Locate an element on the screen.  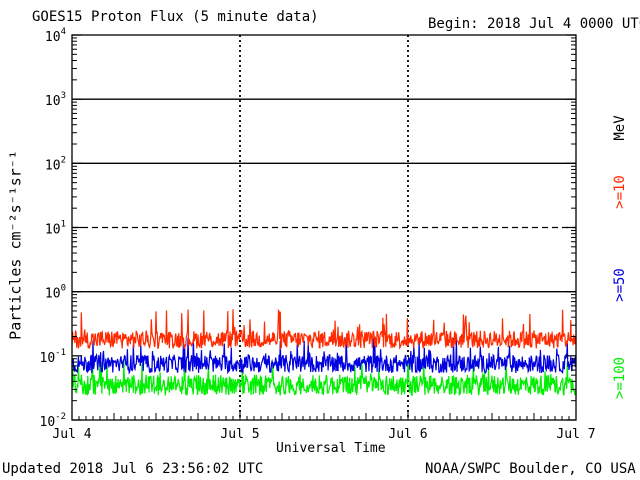
x-axis-label: Universal Time is located at coordinates (331, 448).